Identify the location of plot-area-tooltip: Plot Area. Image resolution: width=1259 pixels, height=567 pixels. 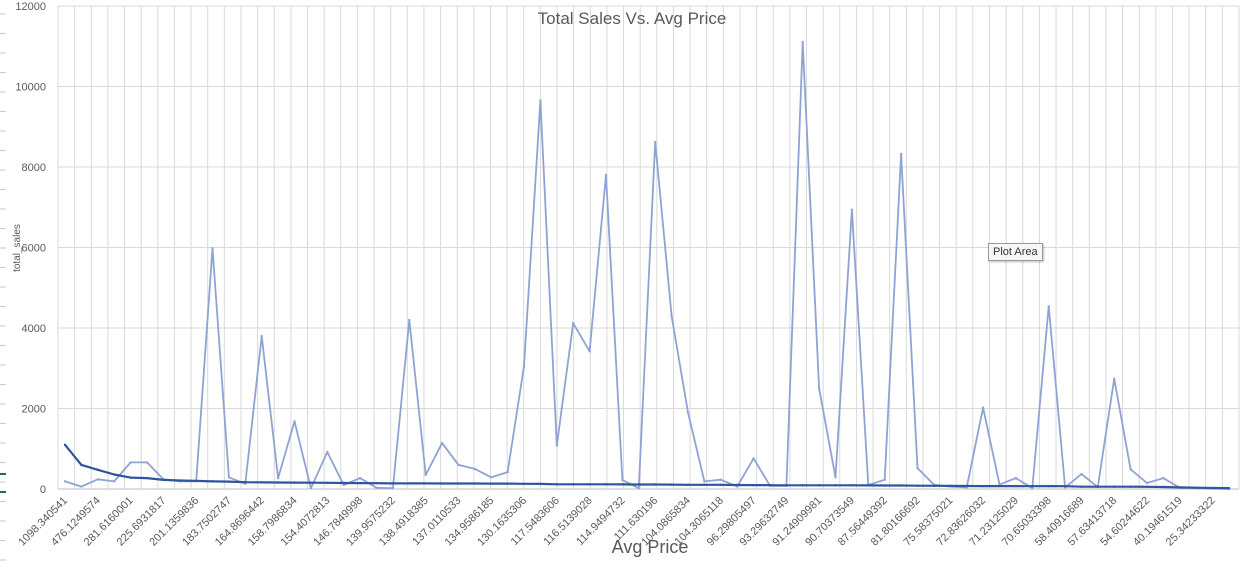
(1015, 252).